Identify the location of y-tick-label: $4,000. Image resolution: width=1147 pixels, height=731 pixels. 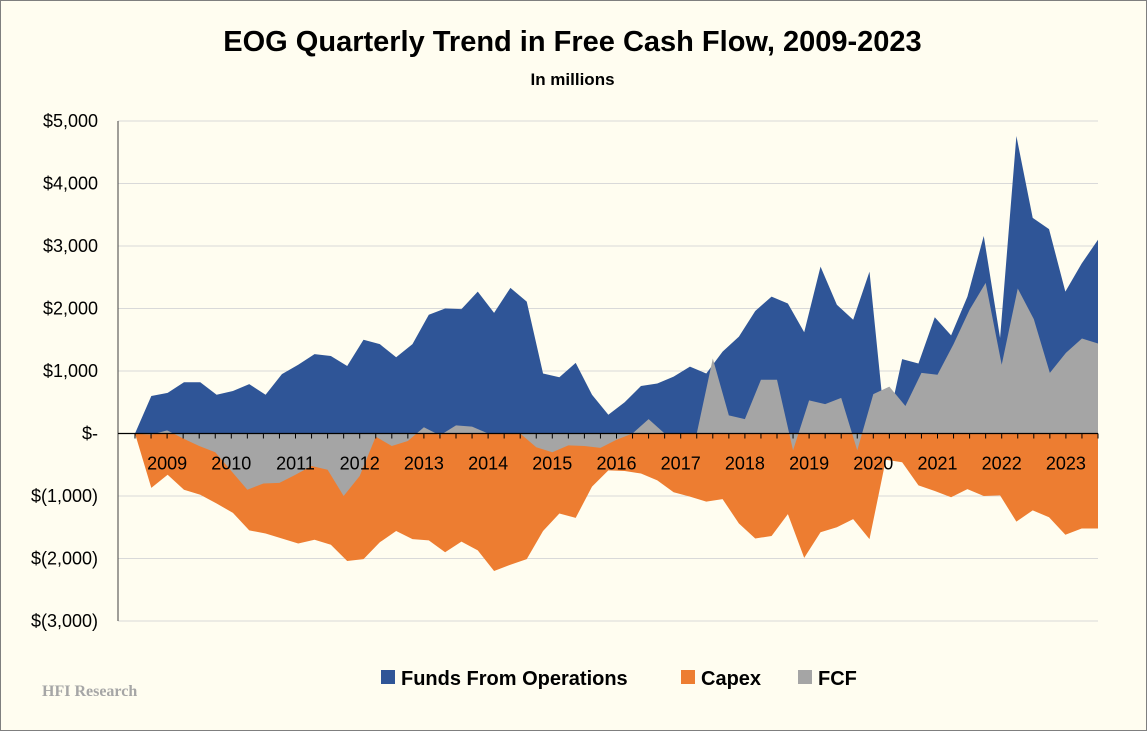
(70, 184).